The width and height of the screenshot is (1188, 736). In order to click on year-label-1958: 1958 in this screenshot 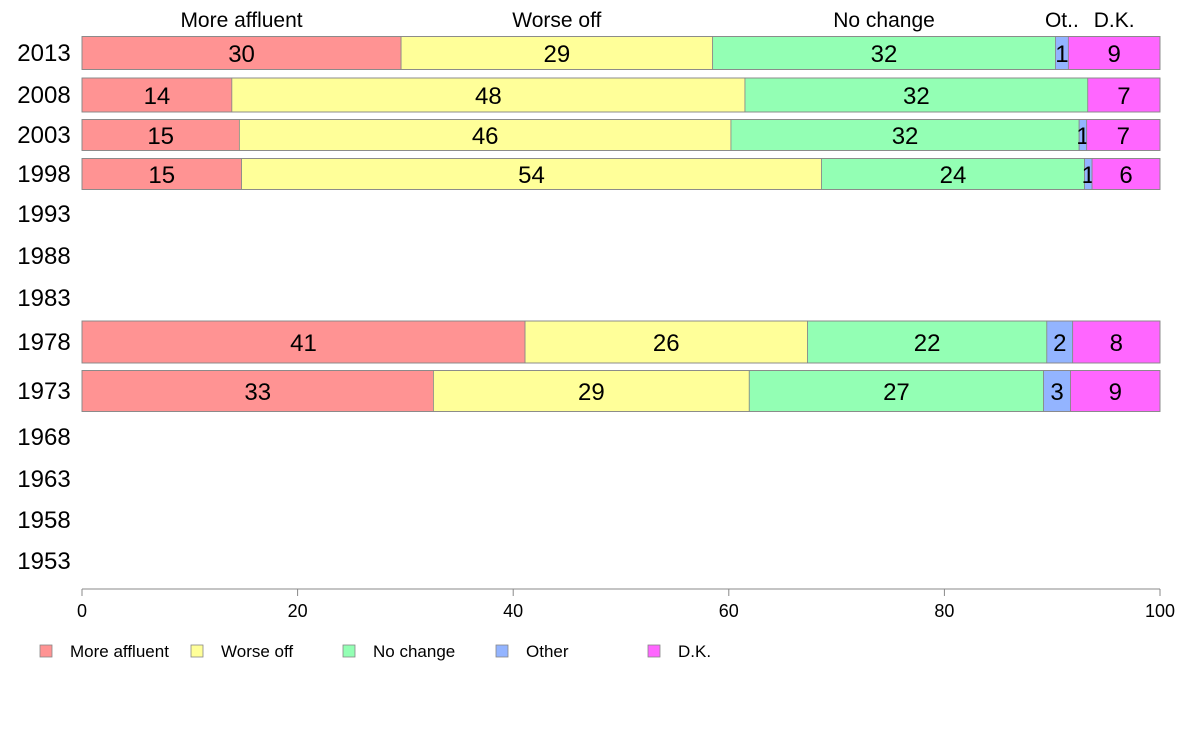, I will do `click(43, 520)`.